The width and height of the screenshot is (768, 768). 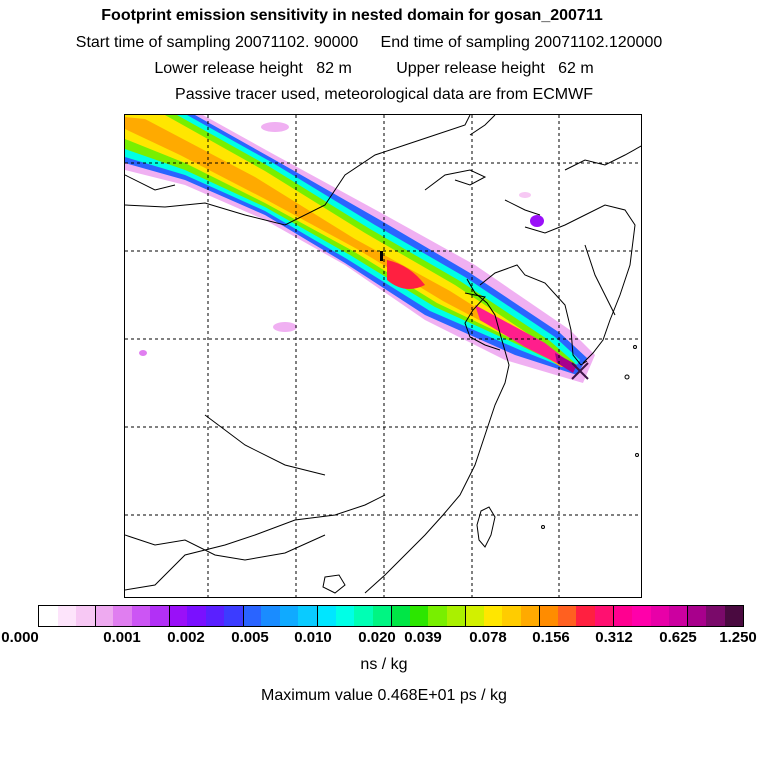 I want to click on tick-label: 0.625, so click(x=678, y=637).